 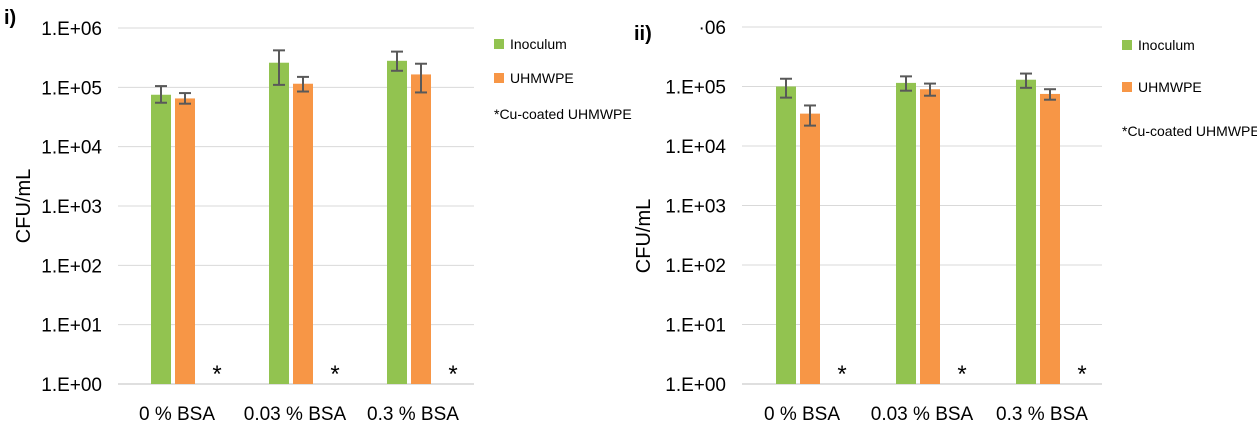 What do you see at coordinates (71, 29) in the screenshot?
I see `y-tick-label: 1.E+06` at bounding box center [71, 29].